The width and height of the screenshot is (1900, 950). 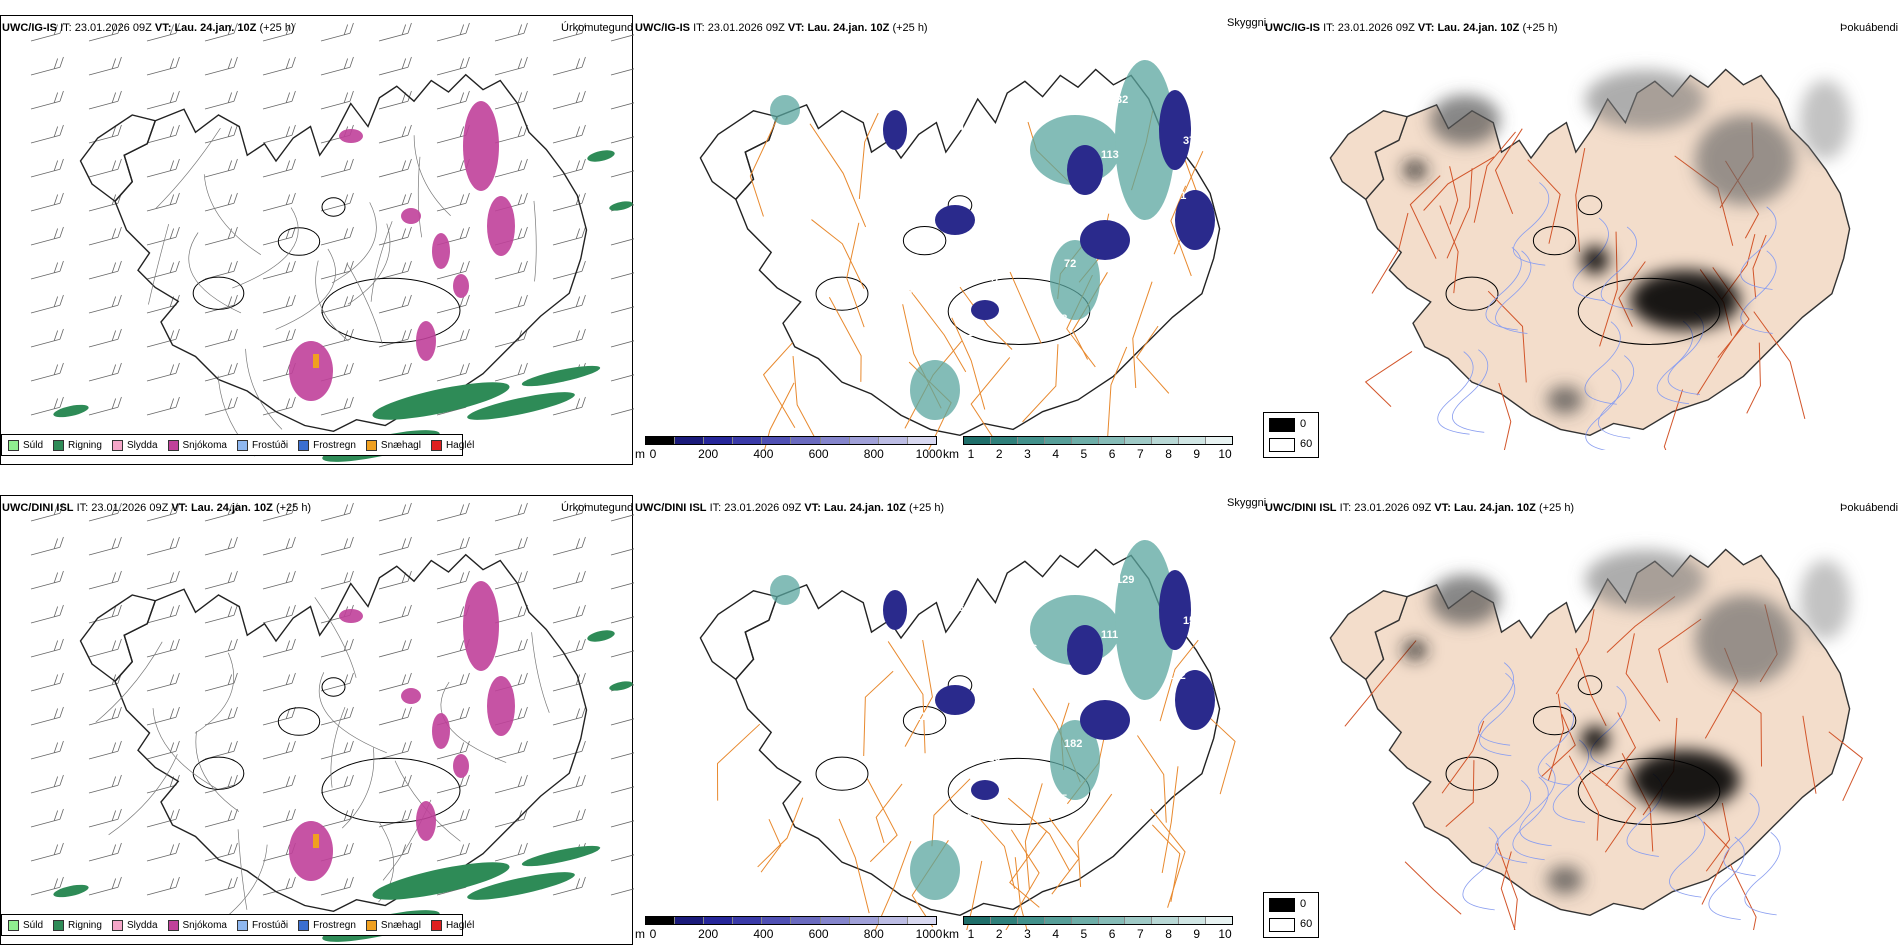 I want to click on low-visibility-area, so click(x=1049, y=685).